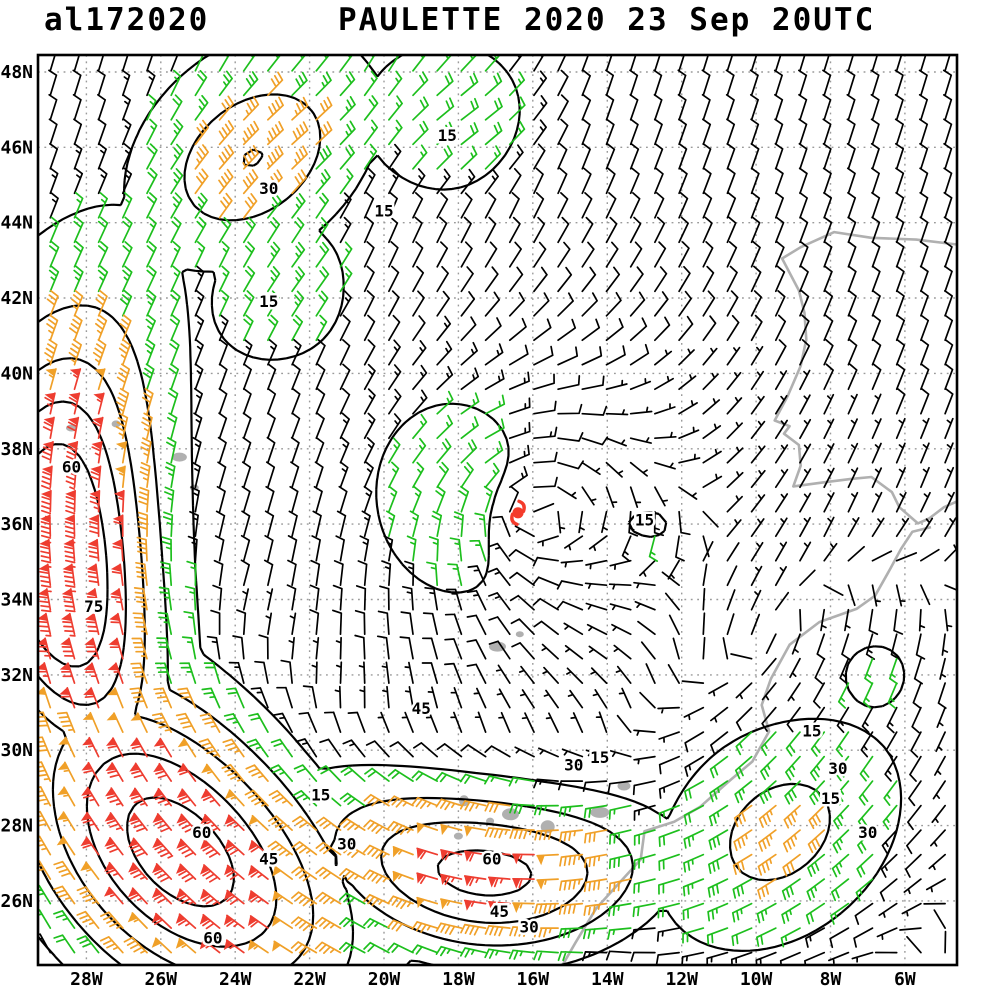 The height and width of the screenshot is (989, 987). I want to click on storm-title-label: PAULETTE 2020 23 Sep 20UTC, so click(607, 20).